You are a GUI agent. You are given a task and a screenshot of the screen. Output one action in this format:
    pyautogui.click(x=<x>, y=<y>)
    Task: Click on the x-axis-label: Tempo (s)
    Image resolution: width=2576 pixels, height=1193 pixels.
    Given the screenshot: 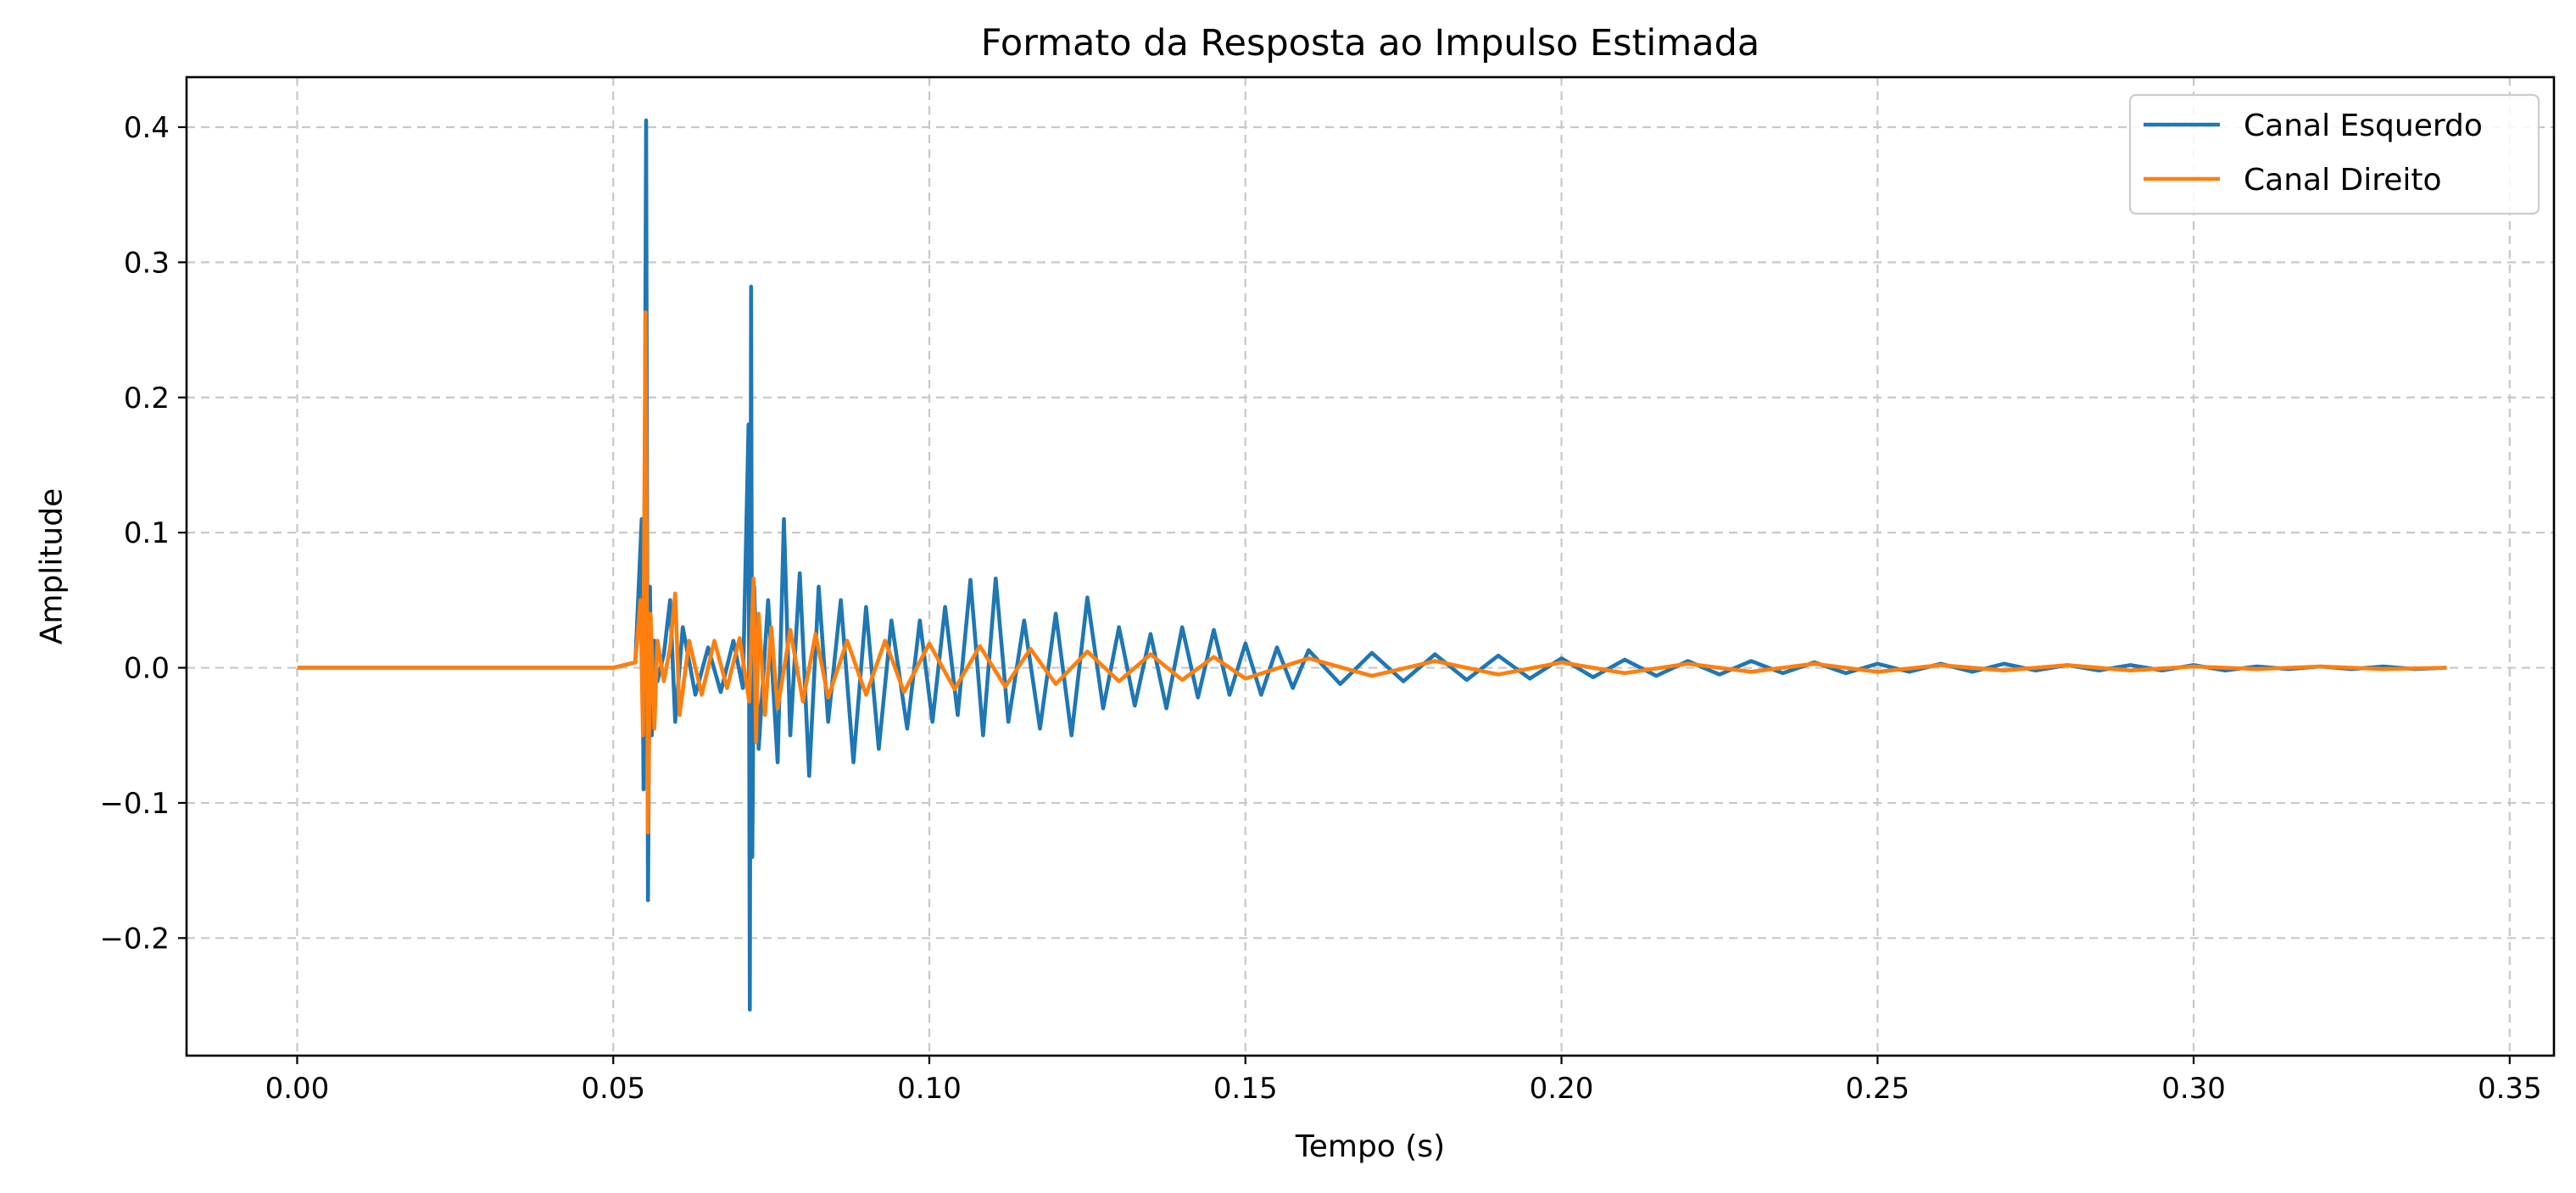 What is the action you would take?
    pyautogui.click(x=1370, y=1146)
    